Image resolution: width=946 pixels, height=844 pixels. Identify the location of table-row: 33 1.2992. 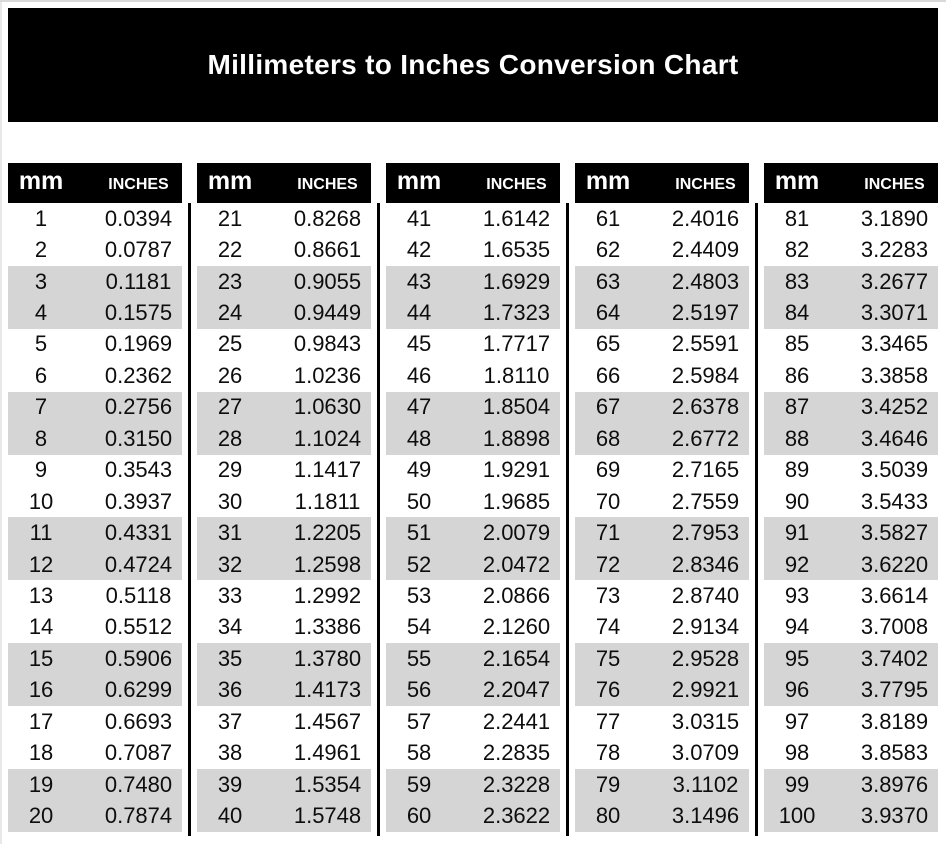
(284, 595).